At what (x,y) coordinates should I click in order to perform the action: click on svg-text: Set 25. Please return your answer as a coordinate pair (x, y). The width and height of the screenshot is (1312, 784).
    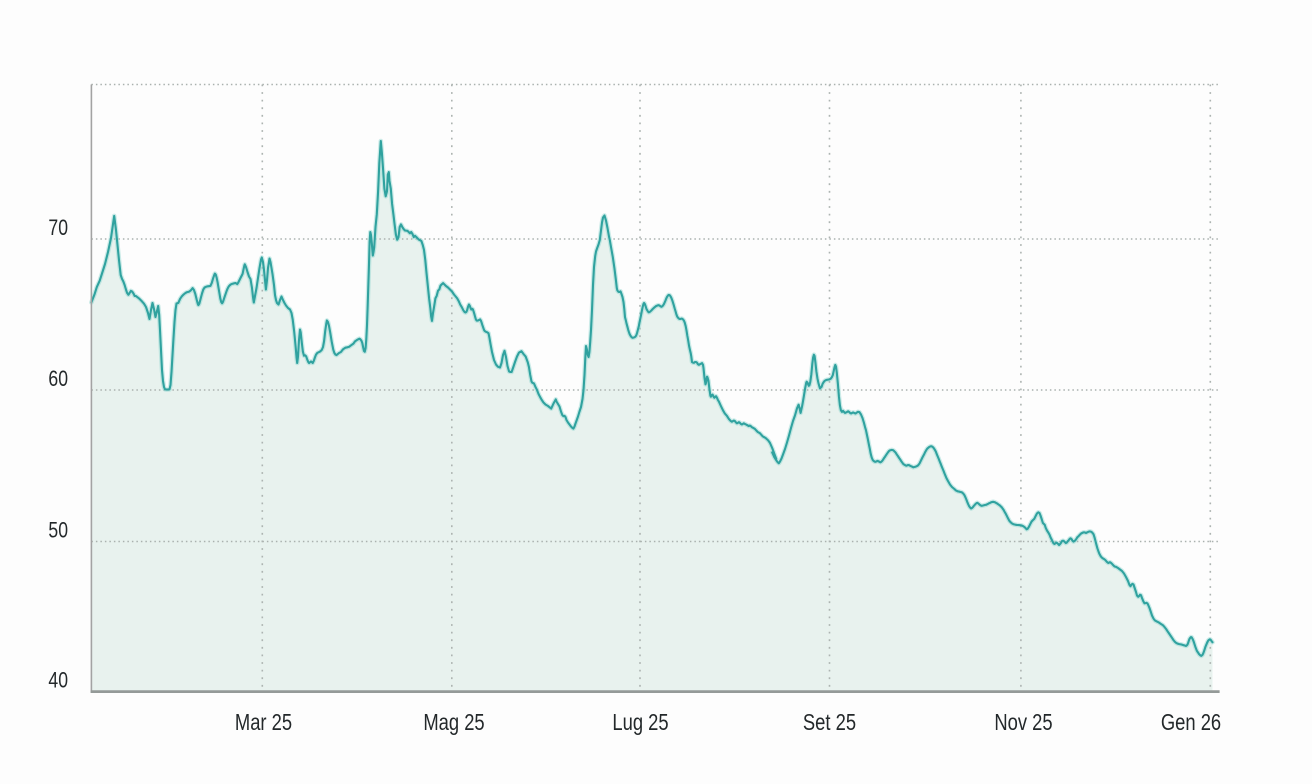
    Looking at the image, I should click on (829, 722).